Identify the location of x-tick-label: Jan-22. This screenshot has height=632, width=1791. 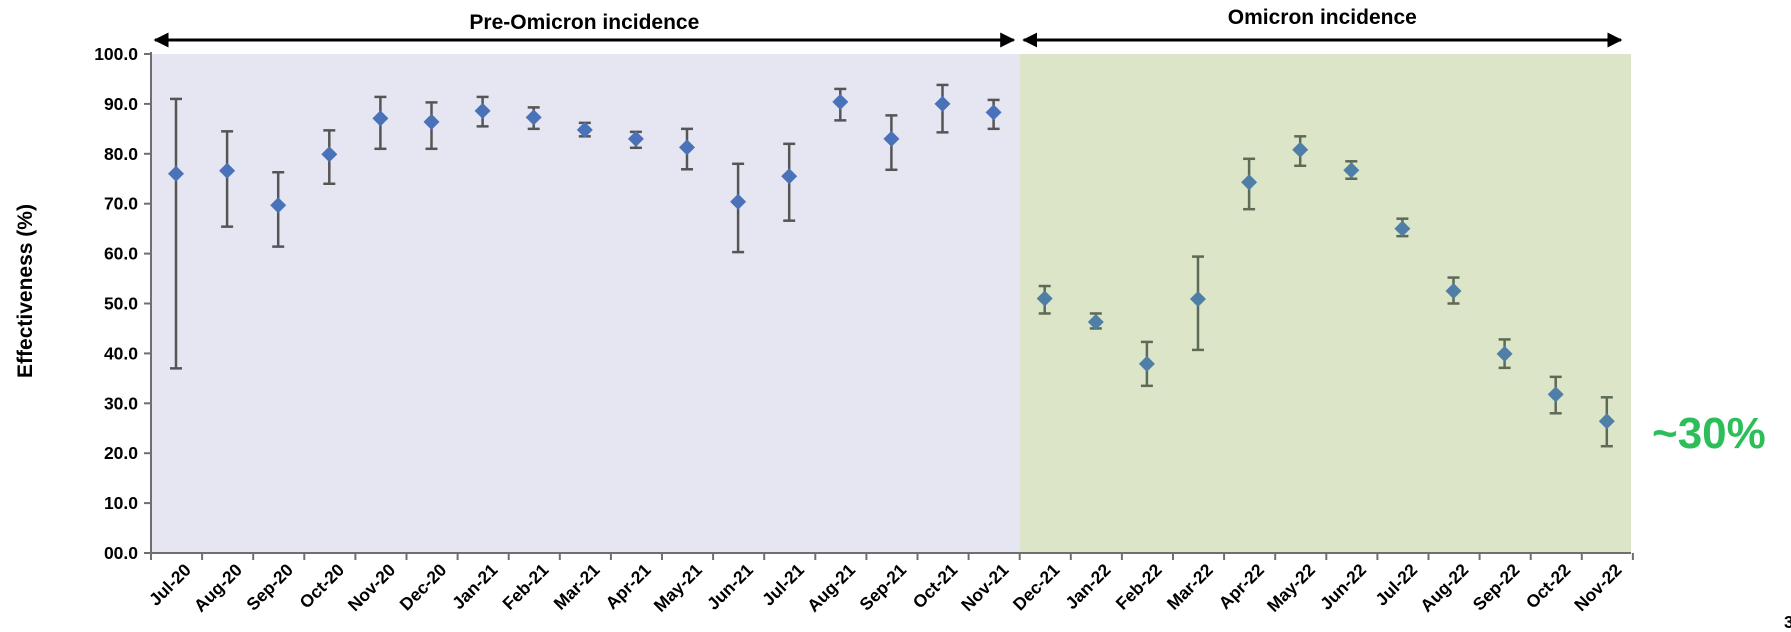
(1088, 587).